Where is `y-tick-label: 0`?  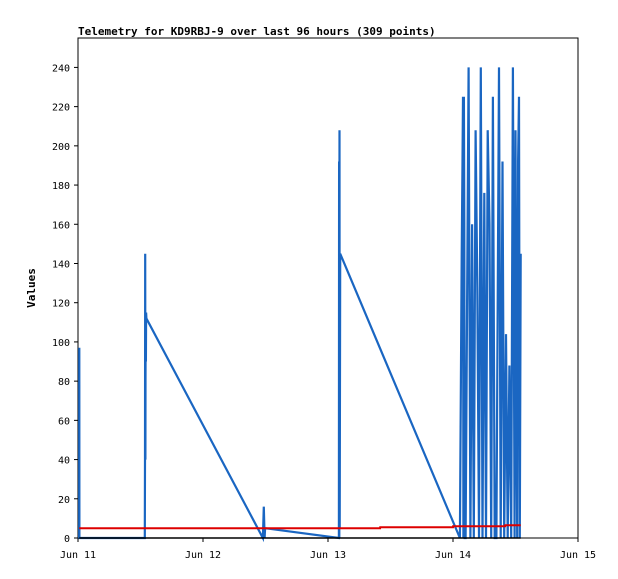 y-tick-label: 0 is located at coordinates (67, 539).